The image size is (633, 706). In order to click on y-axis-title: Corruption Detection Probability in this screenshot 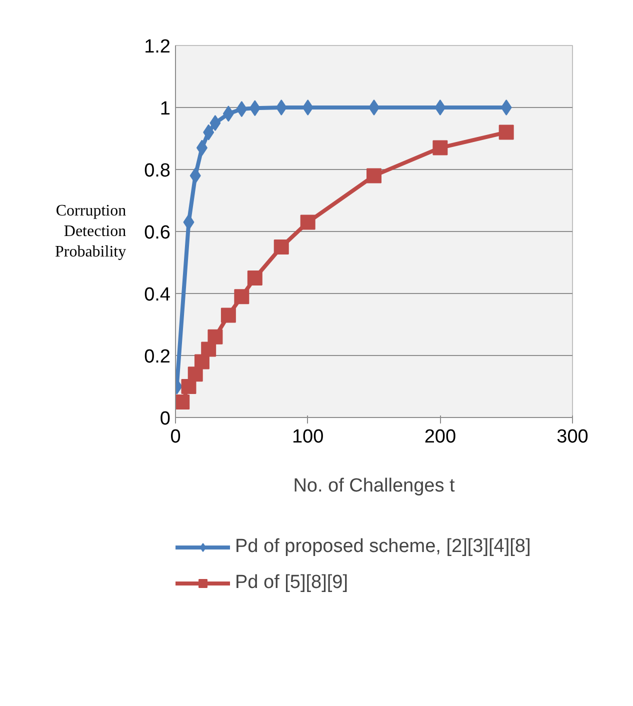, I will do `click(90, 231)`.